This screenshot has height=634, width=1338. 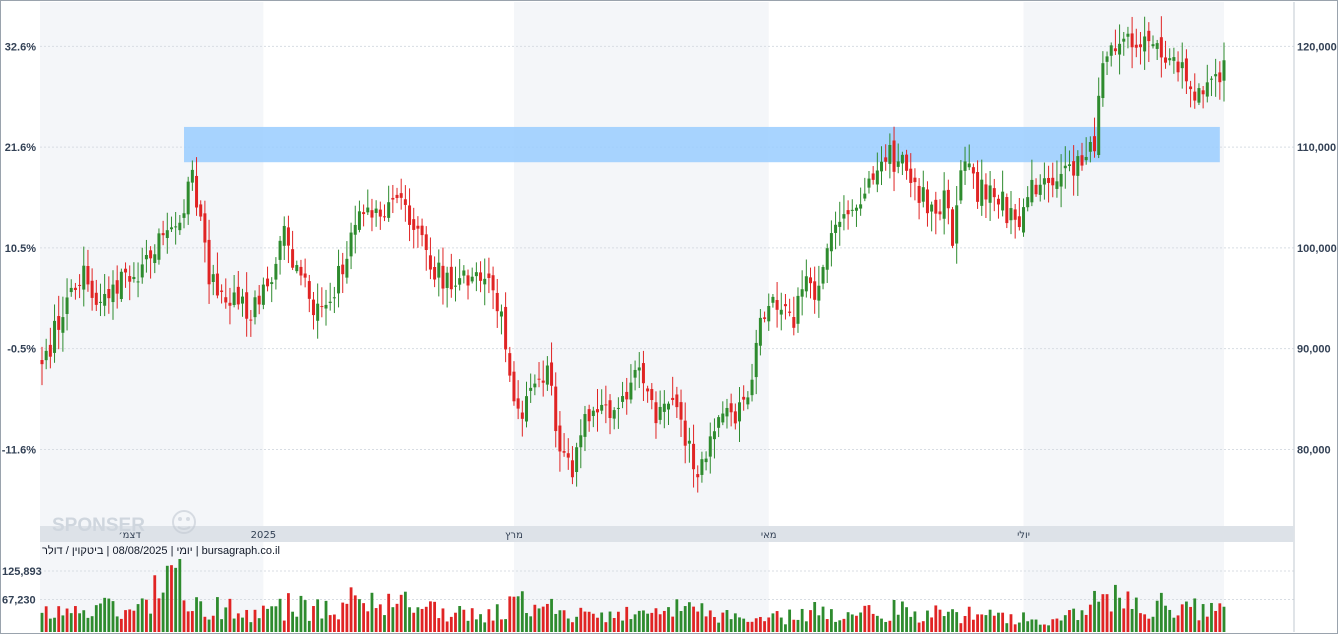 I want to click on percent-tick-label: -0.5%, so click(x=21, y=350).